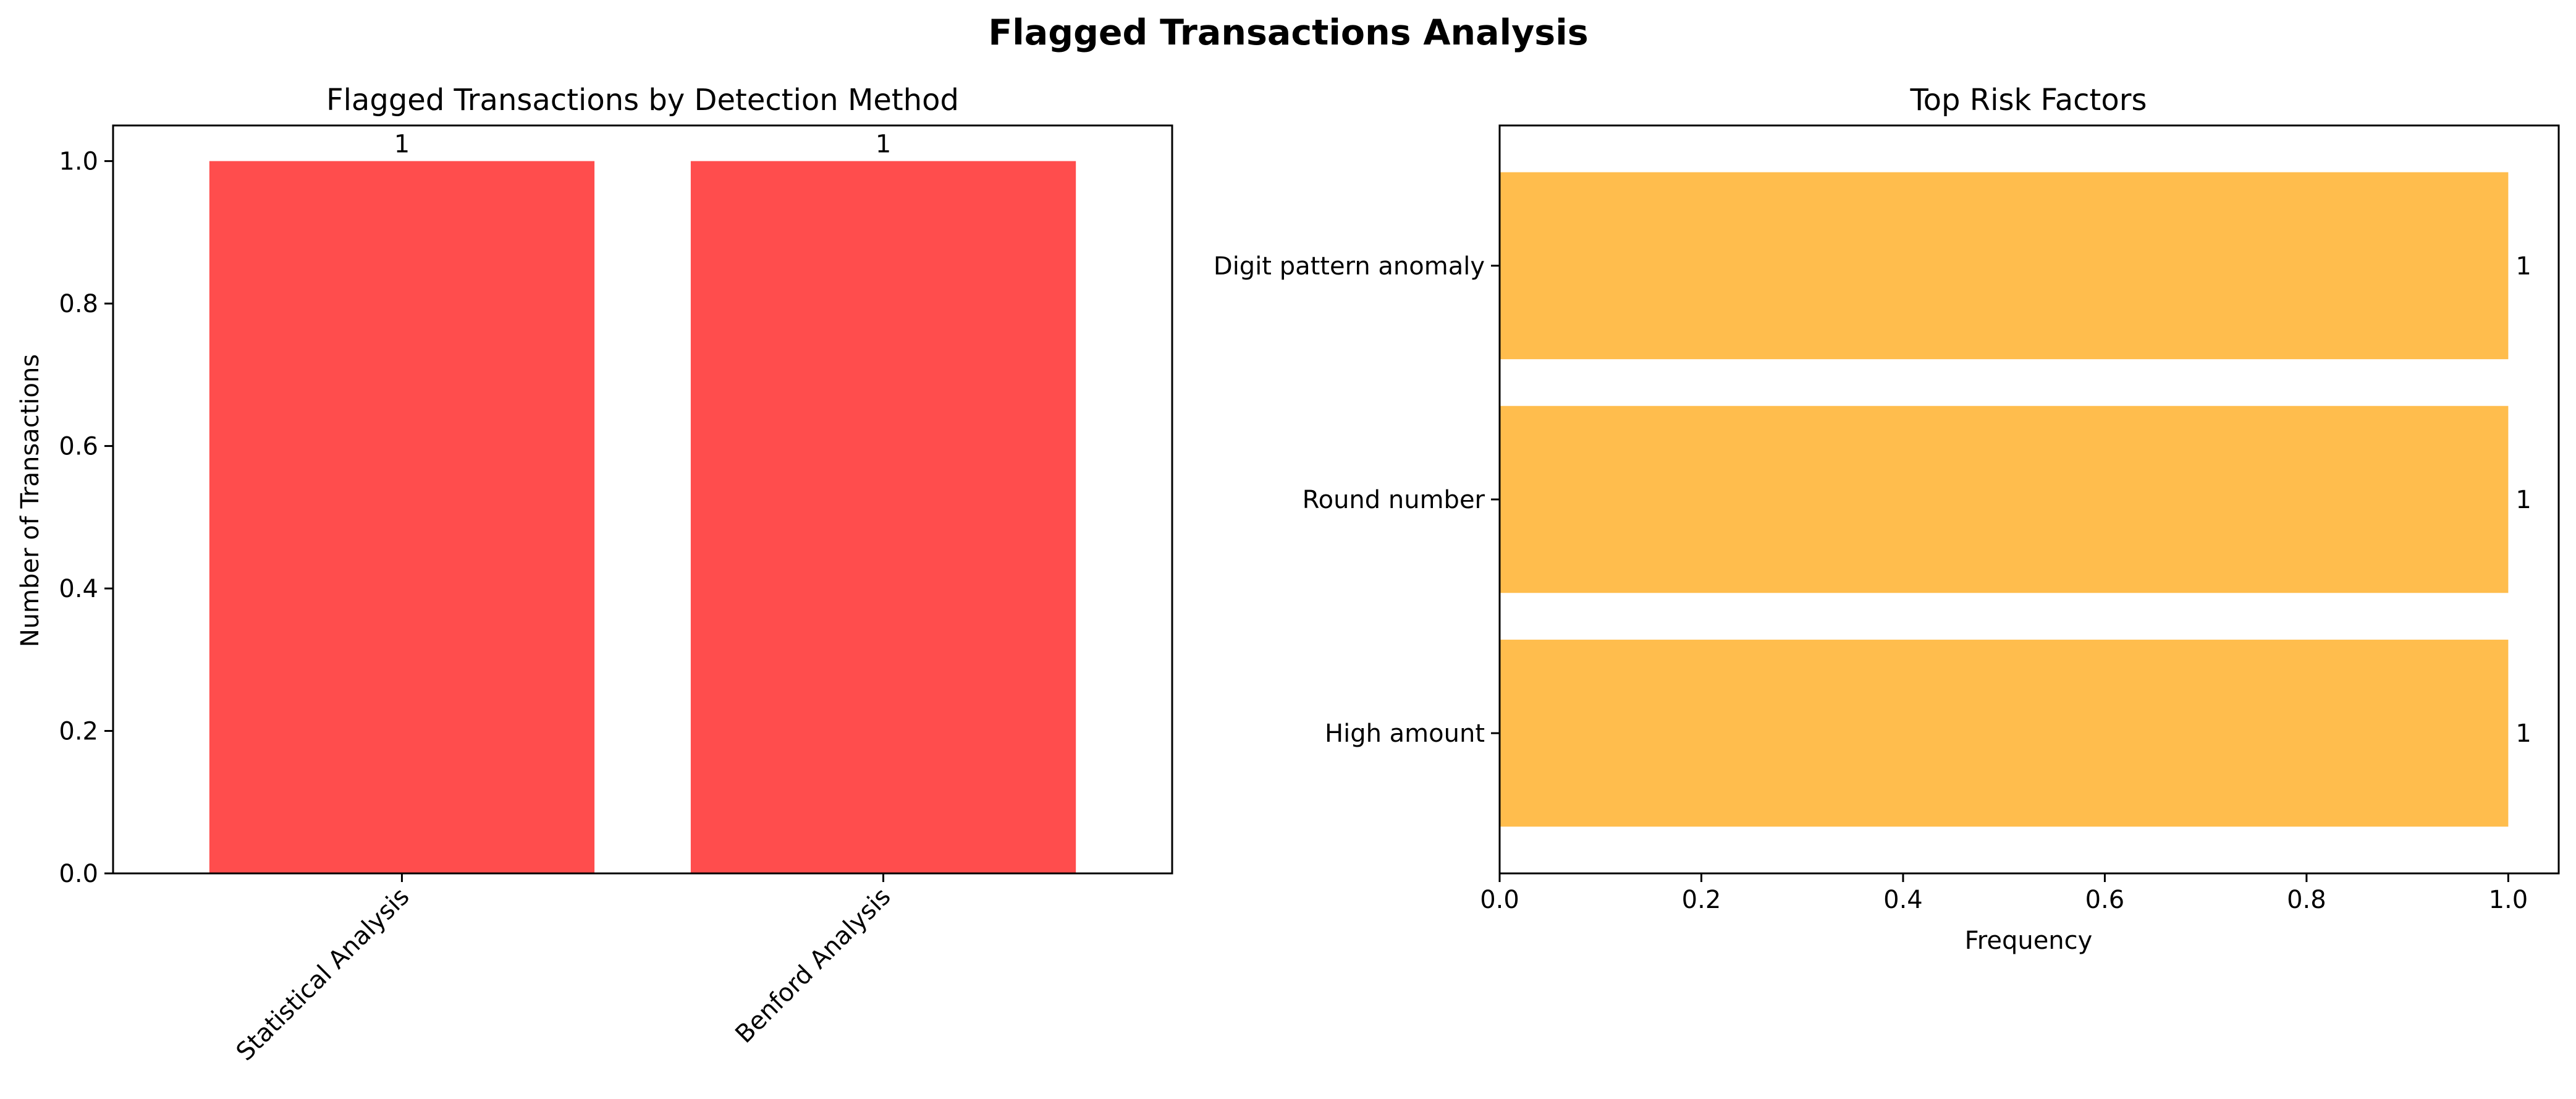 Image resolution: width=2576 pixels, height=1099 pixels. What do you see at coordinates (78, 732) in the screenshot?
I see `detection-method-y-tick-label: 0.2` at bounding box center [78, 732].